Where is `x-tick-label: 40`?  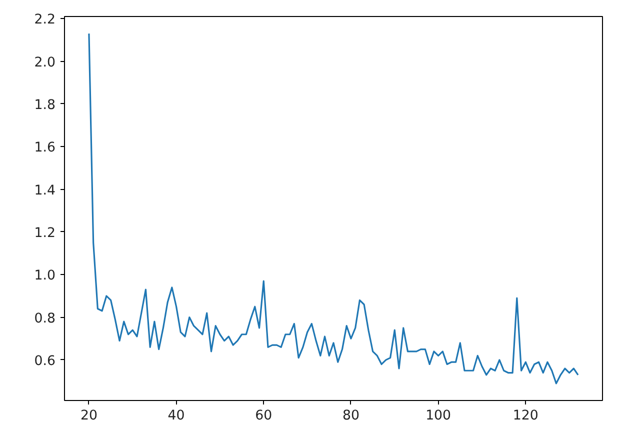 x-tick-label: 40 is located at coordinates (176, 416).